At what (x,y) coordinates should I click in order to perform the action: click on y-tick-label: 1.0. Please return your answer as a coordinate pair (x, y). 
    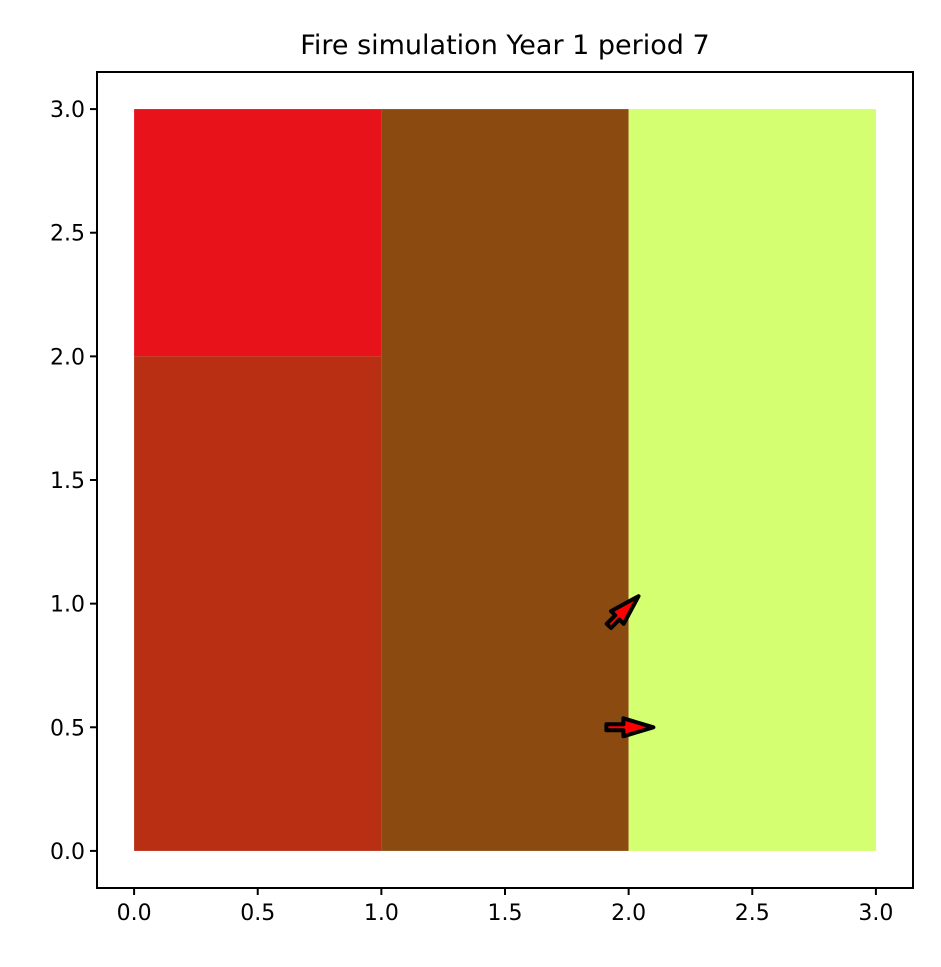
    Looking at the image, I should click on (67, 605).